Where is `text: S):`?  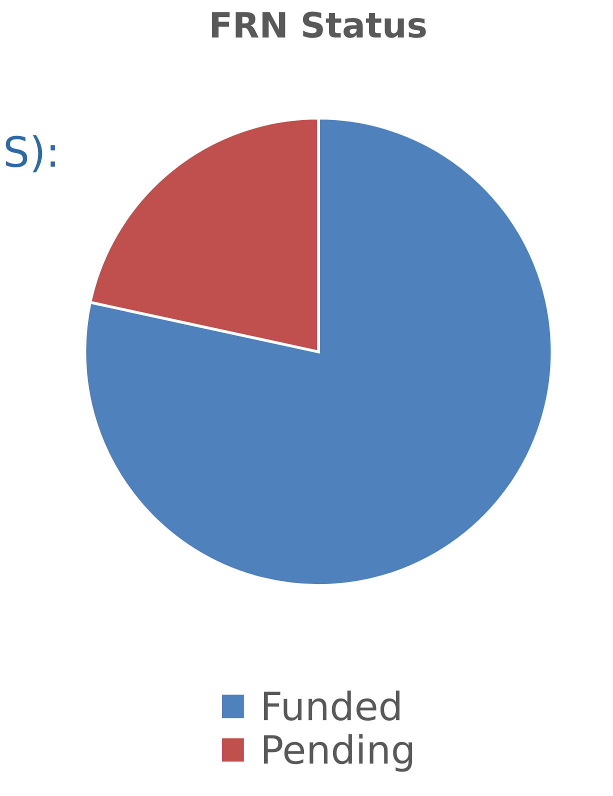
text: S): is located at coordinates (30, 153).